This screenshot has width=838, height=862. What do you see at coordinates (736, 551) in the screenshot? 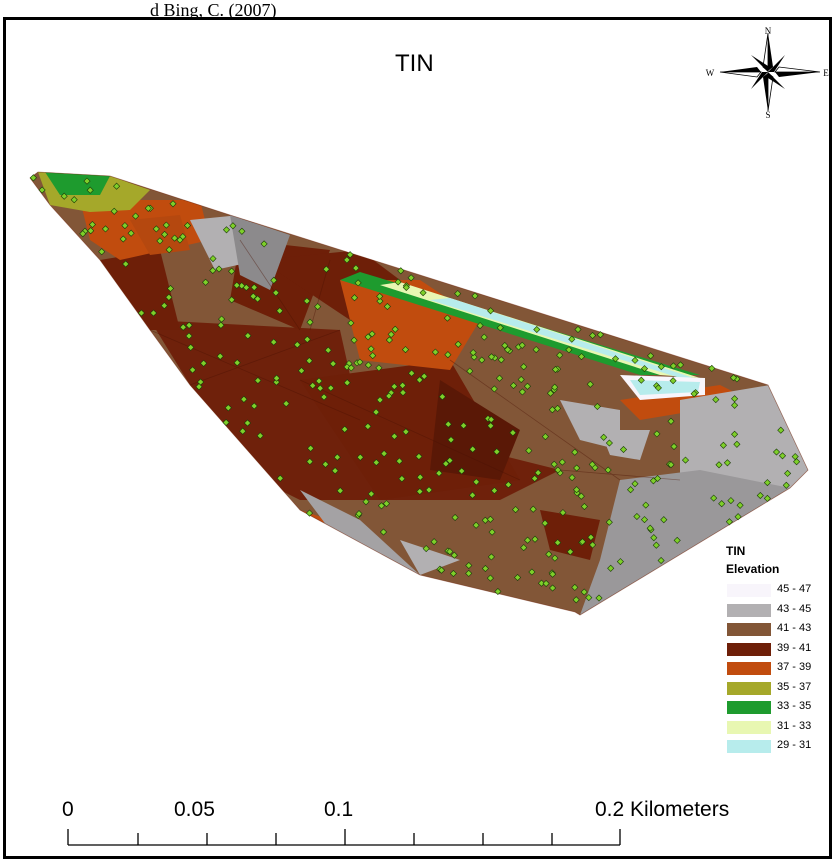
I see `legend-title: TIN` at bounding box center [736, 551].